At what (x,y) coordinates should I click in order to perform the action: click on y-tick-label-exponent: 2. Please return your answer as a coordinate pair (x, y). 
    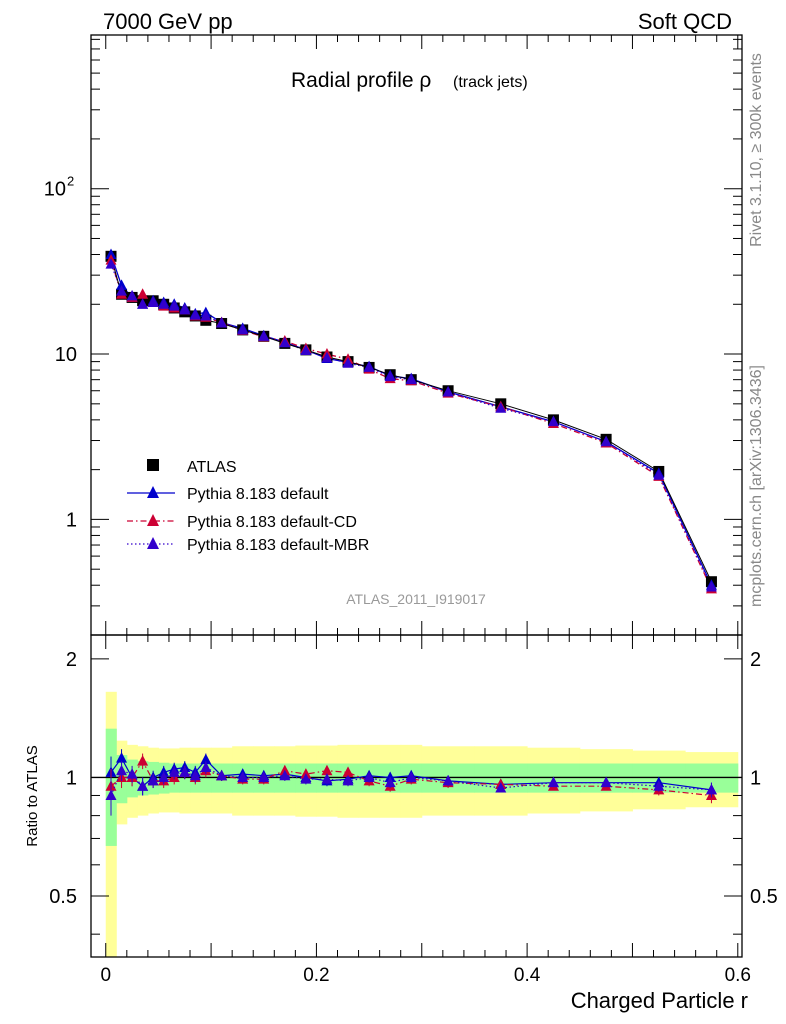
    Looking at the image, I should click on (70, 181).